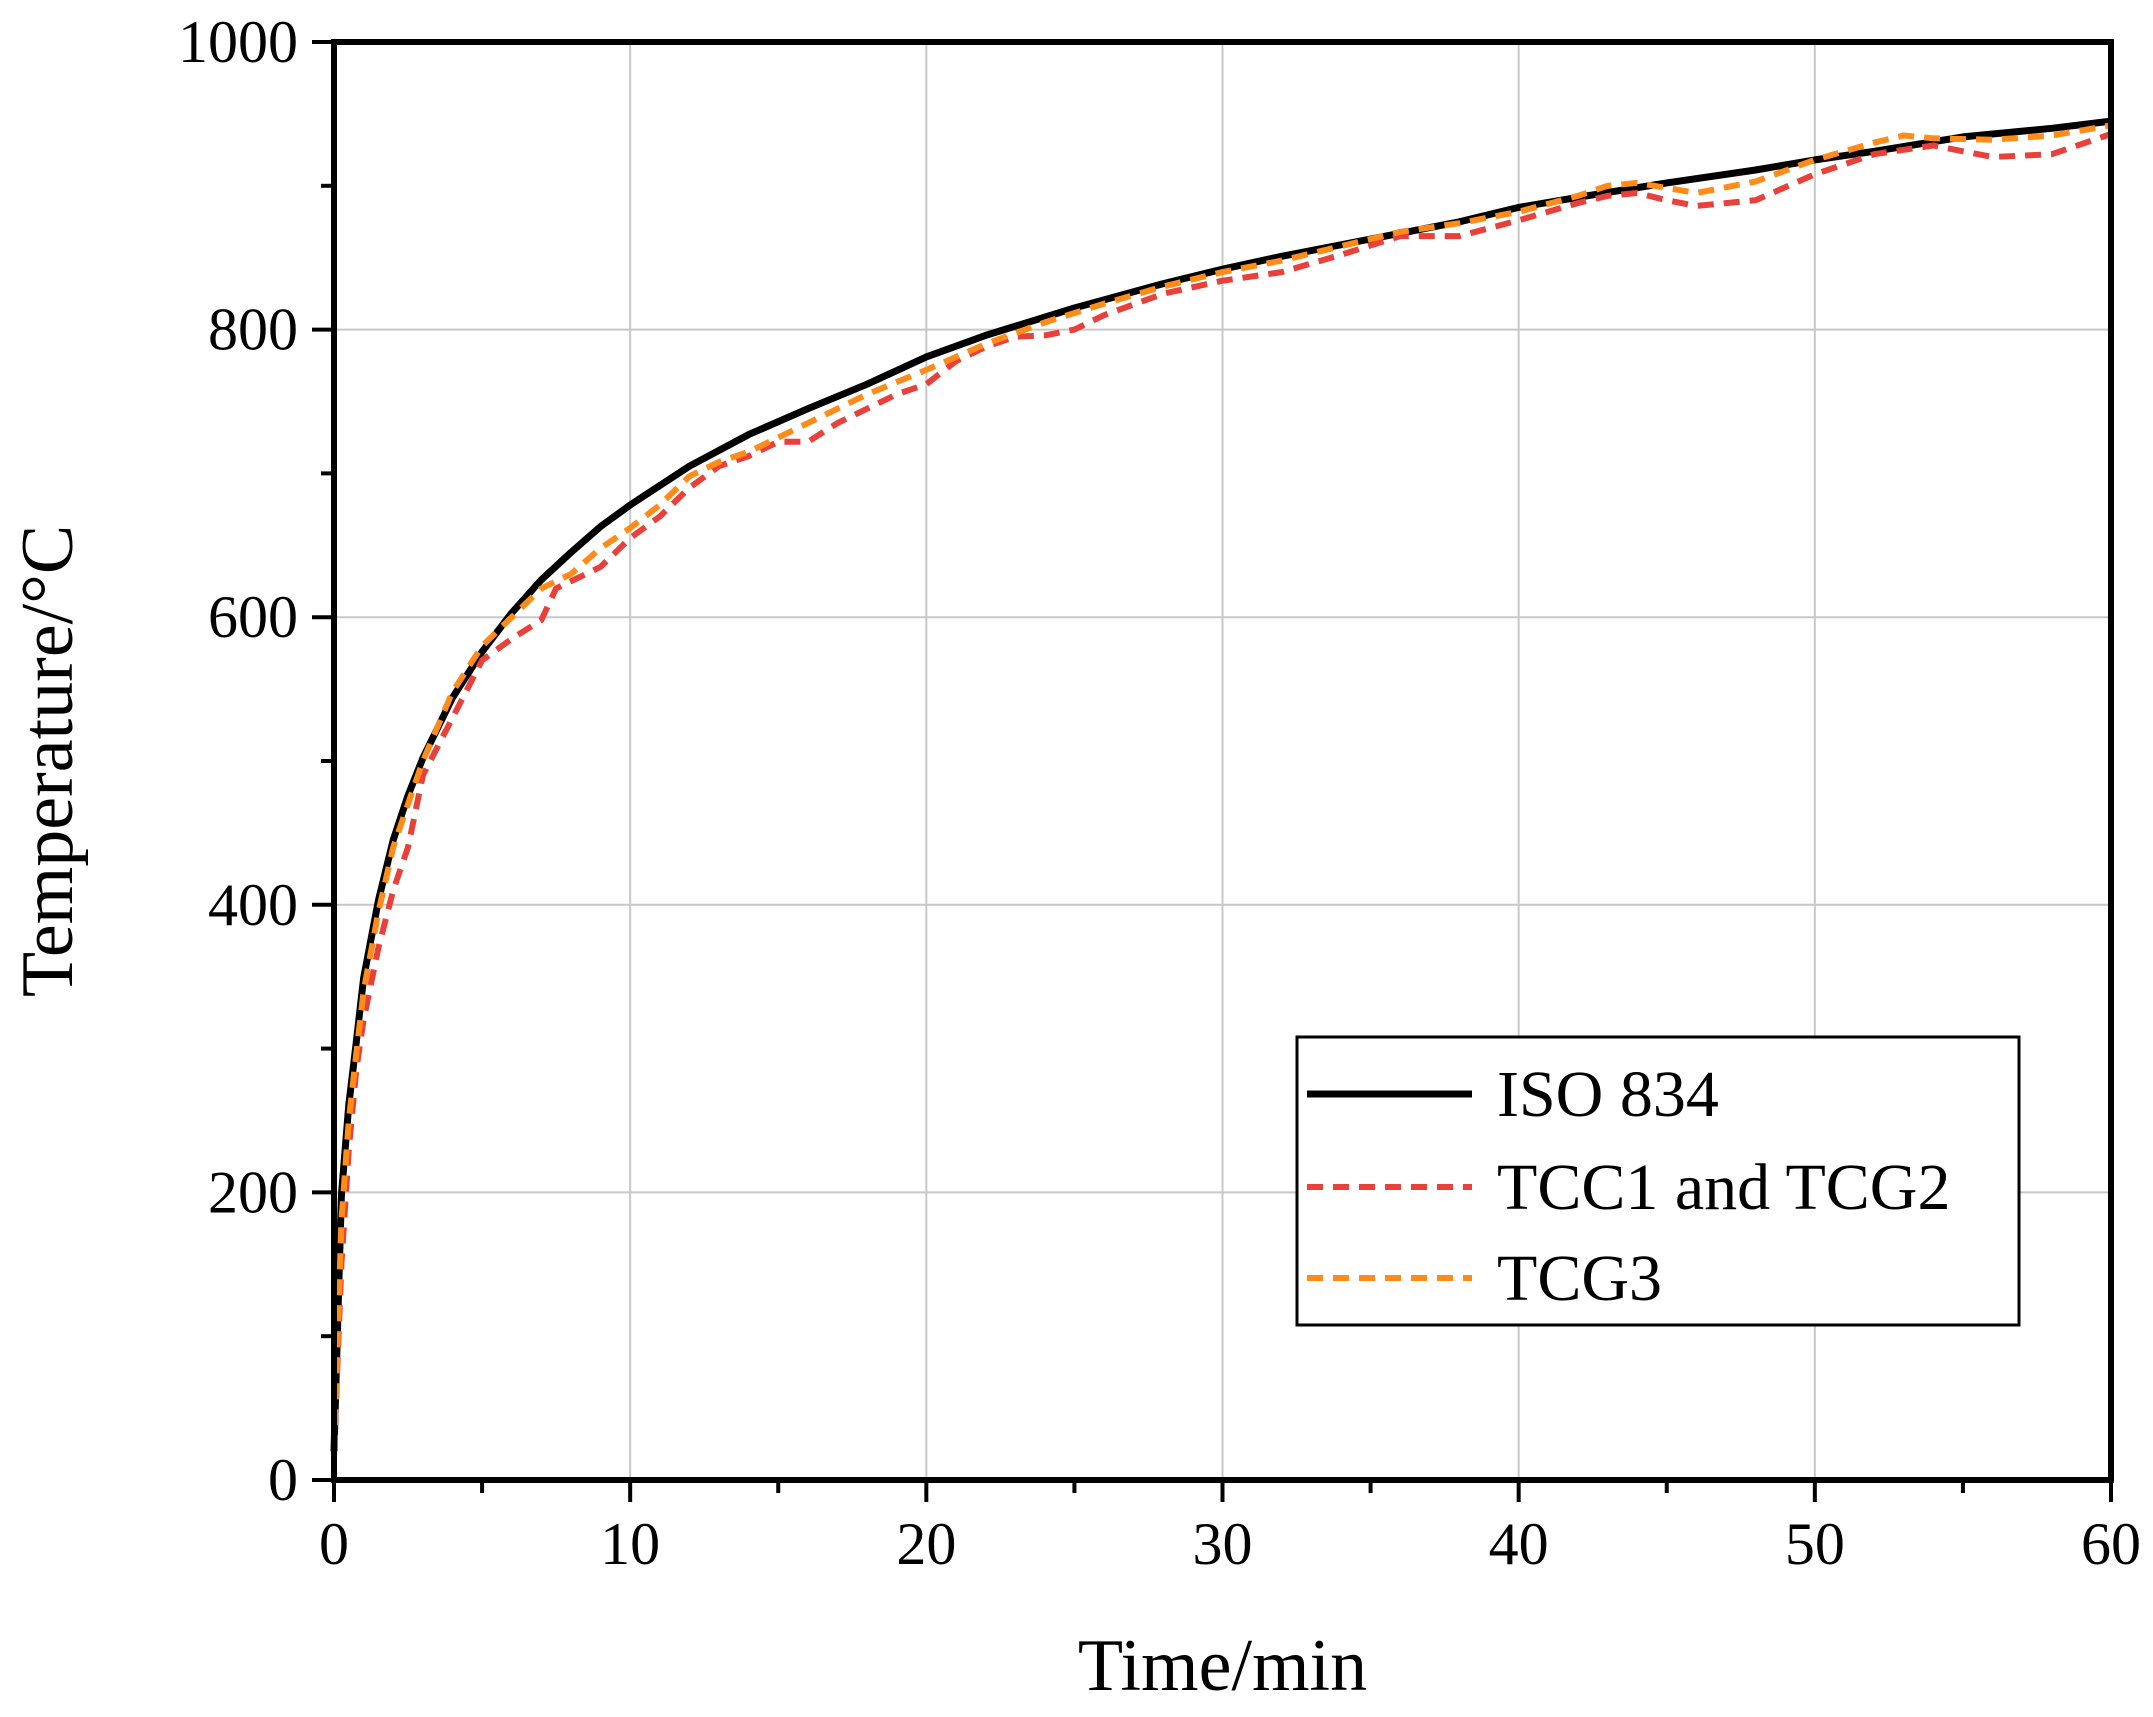 The width and height of the screenshot is (2153, 1717). I want to click on x-tick-label: 60, so click(2111, 1544).